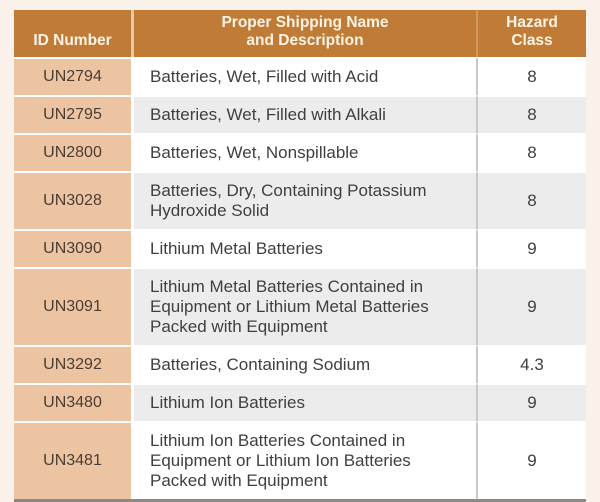  I want to click on header-id-number: ID Number, so click(74, 33).